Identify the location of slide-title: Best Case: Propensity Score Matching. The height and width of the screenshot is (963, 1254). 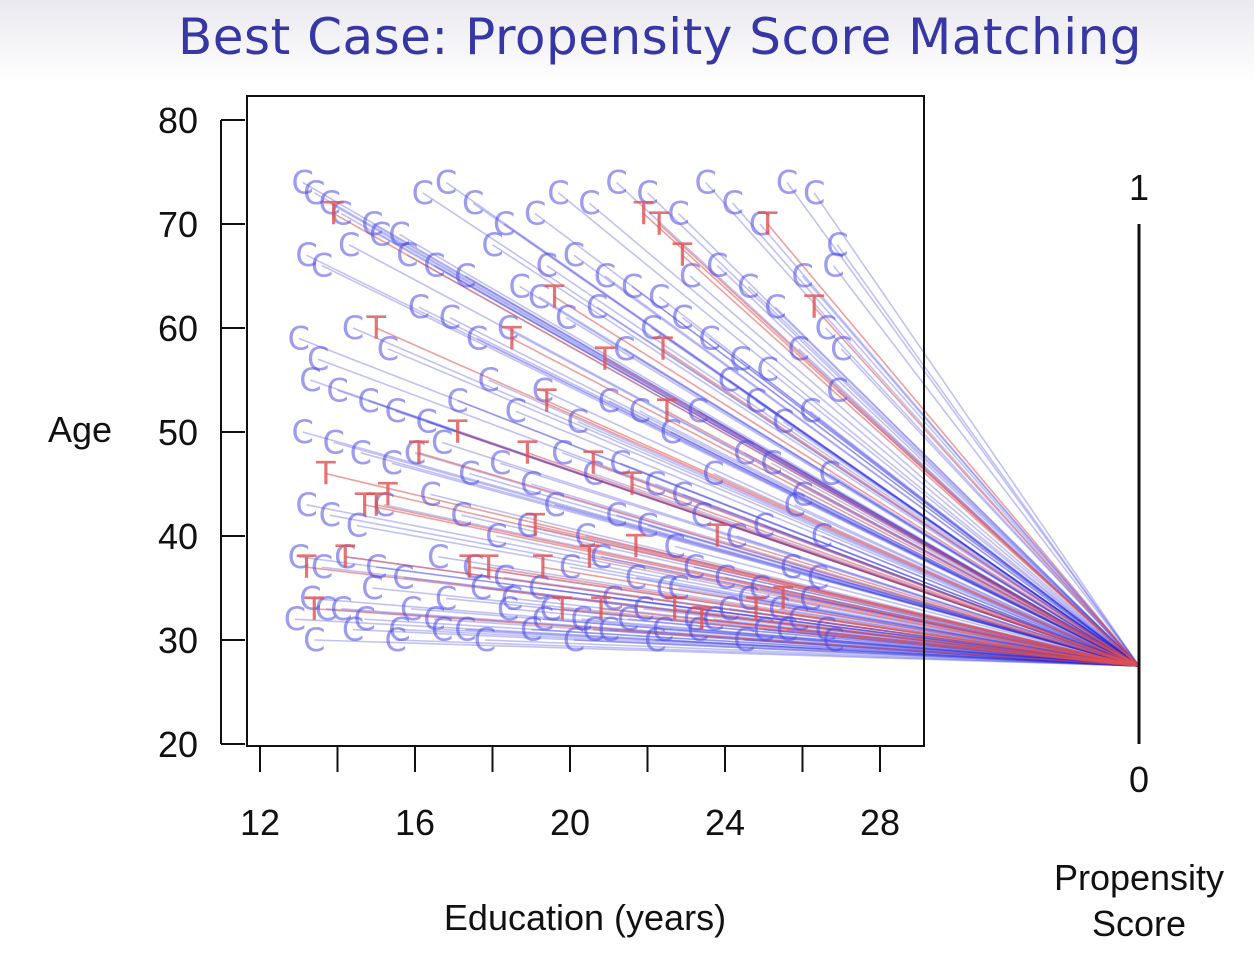
(660, 37).